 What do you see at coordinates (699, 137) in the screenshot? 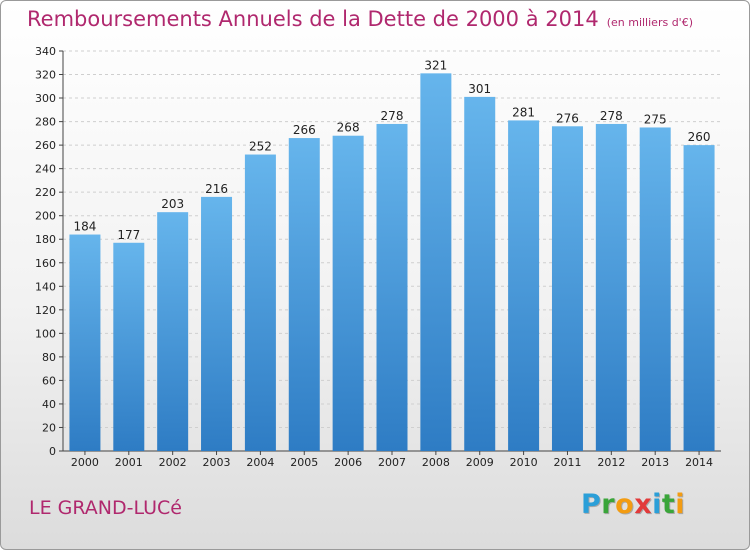
I see `data-label-2014: 260` at bounding box center [699, 137].